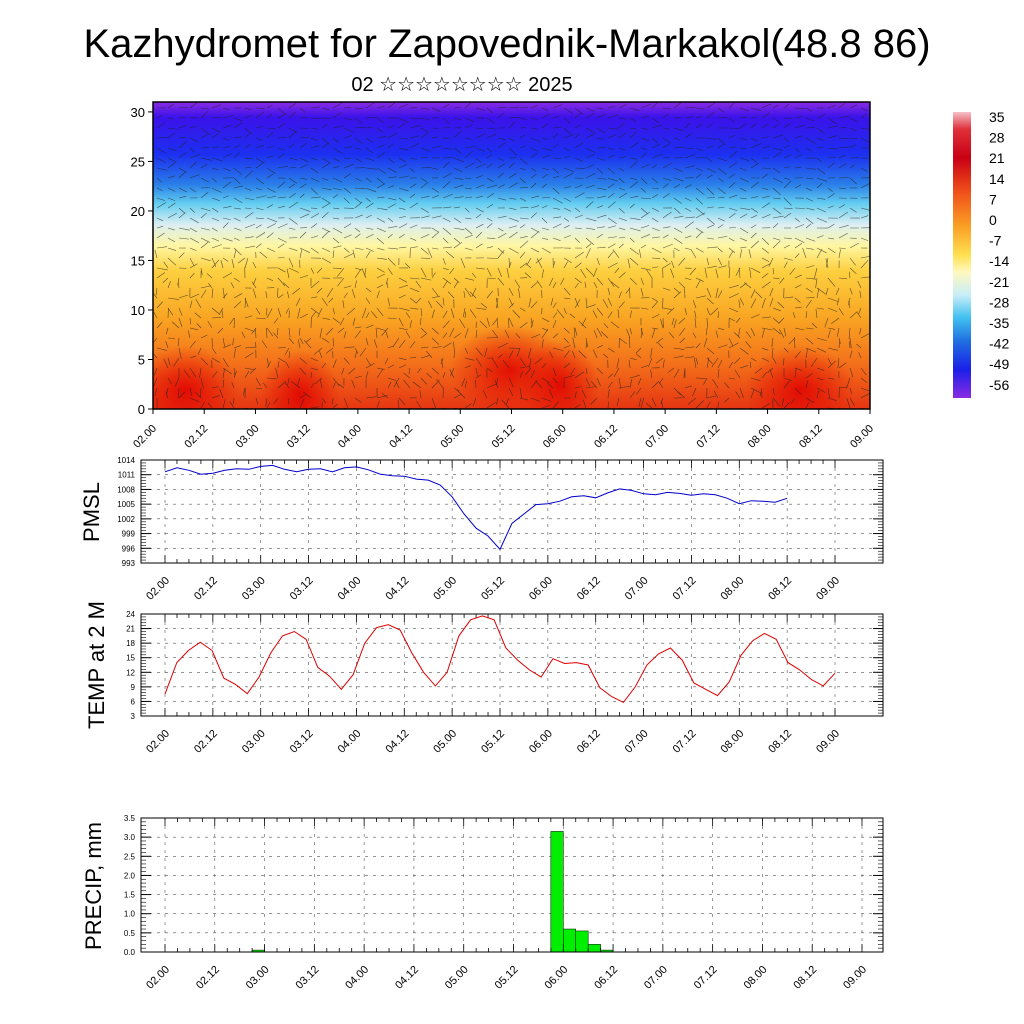 This screenshot has height=1024, width=1024. I want to click on ytick-label: 3.5, so click(130, 818).